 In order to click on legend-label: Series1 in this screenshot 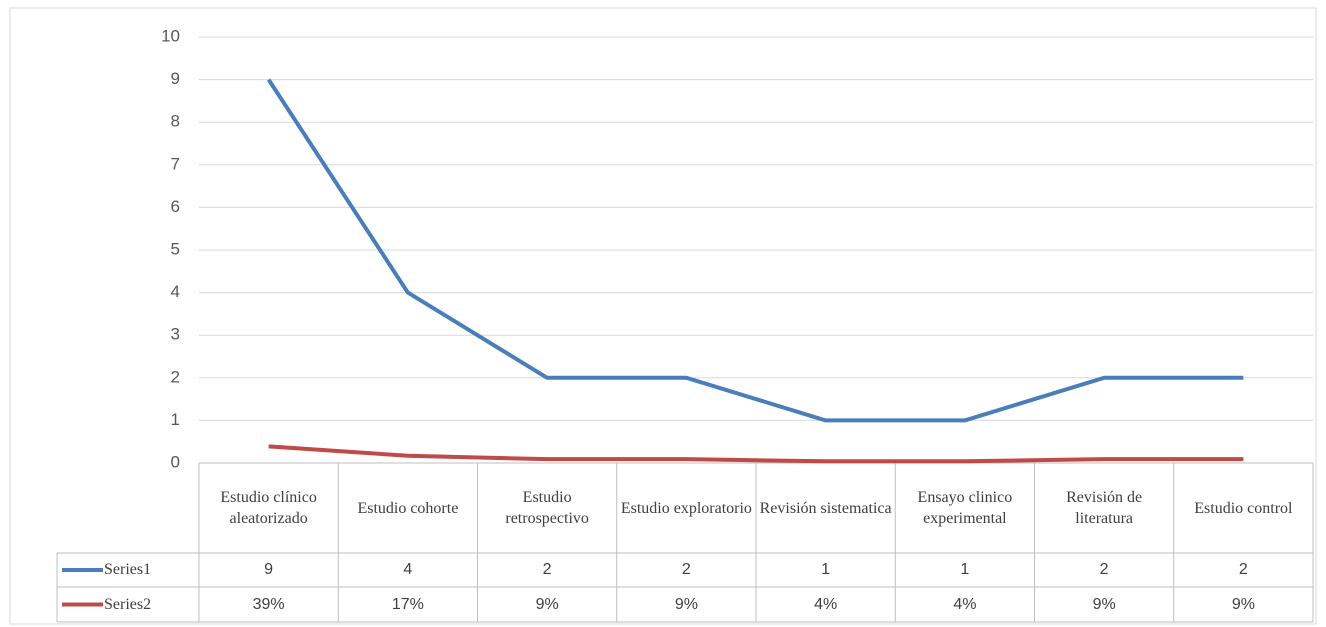, I will do `click(128, 569)`.